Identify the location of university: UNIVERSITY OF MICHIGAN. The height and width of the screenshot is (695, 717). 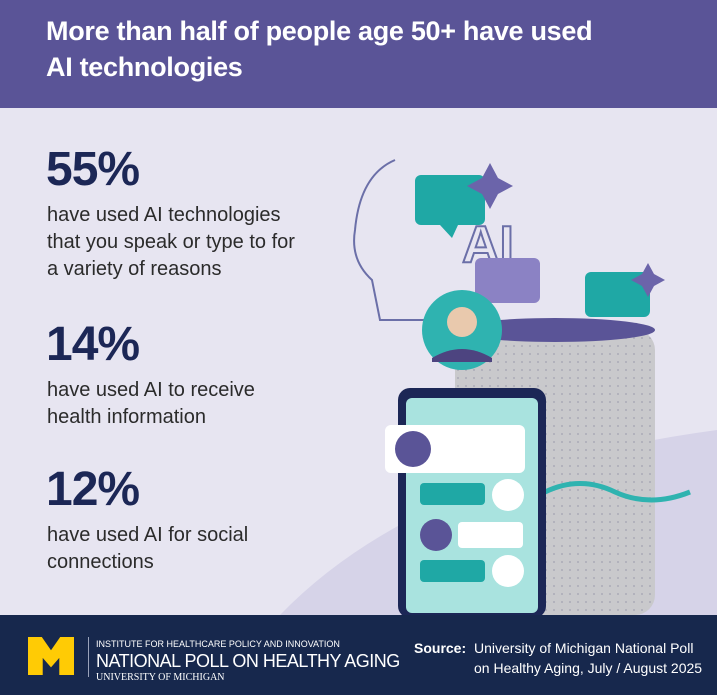
(160, 677).